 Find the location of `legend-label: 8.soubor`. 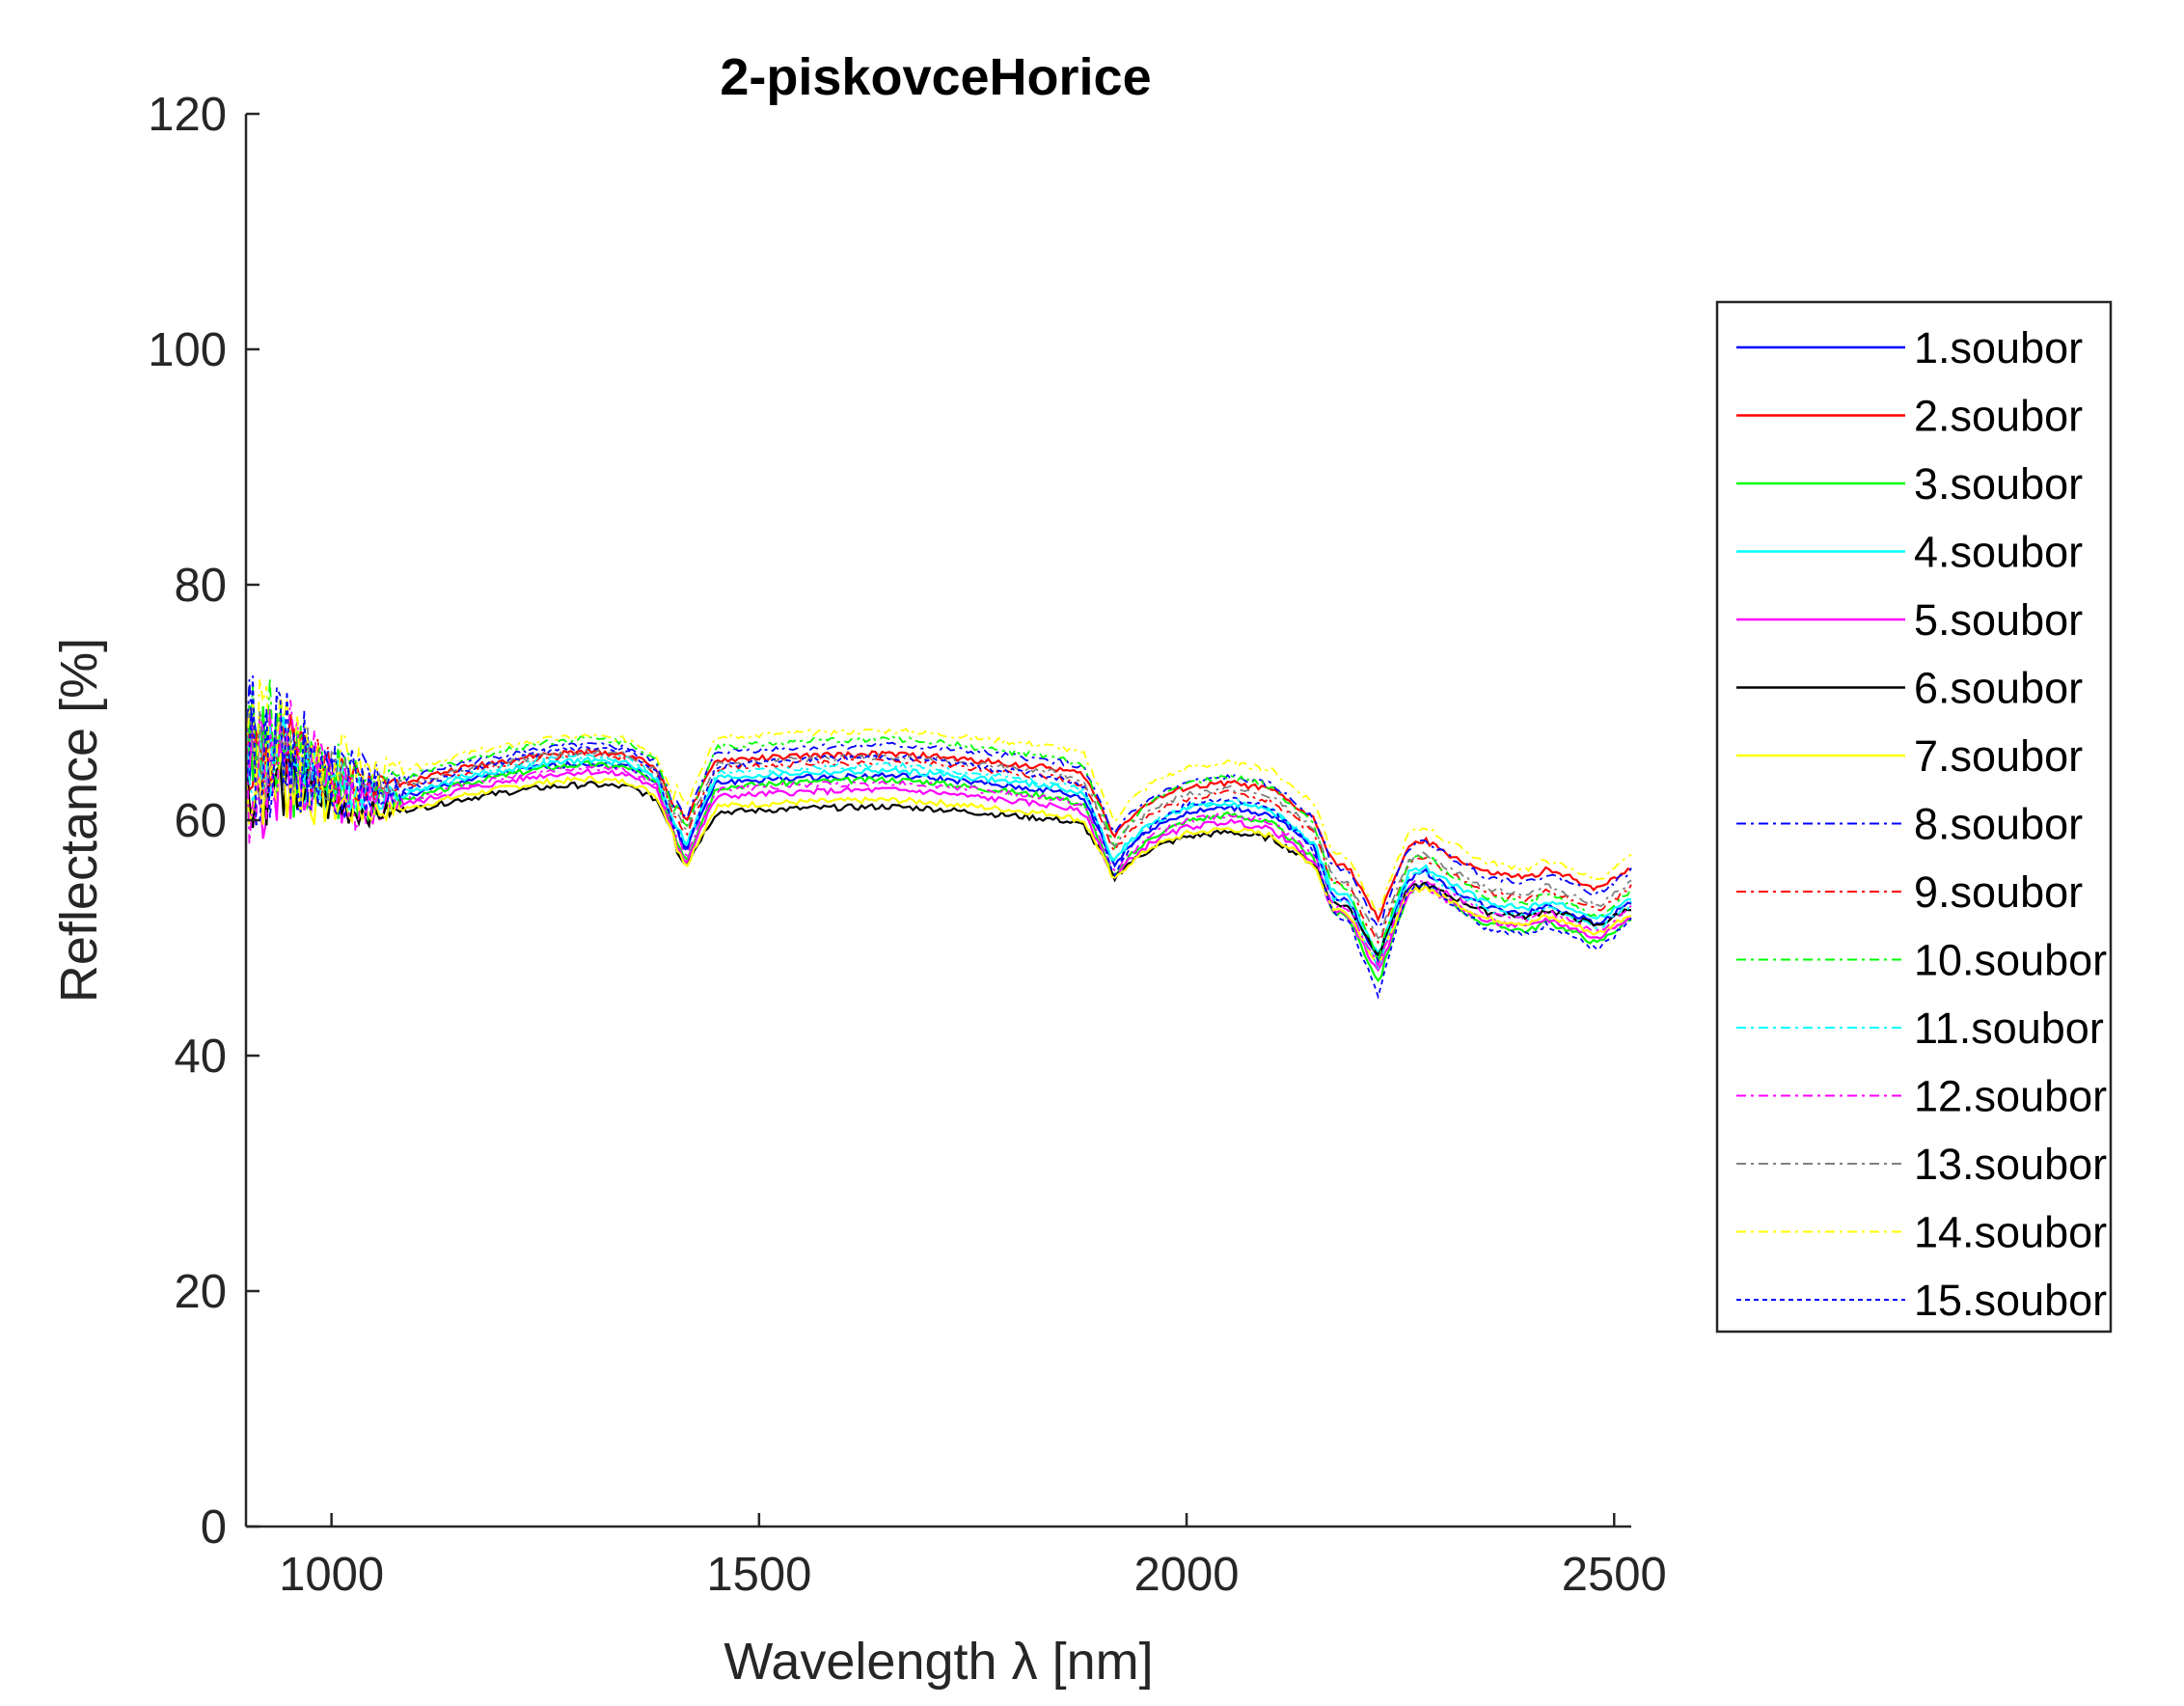

legend-label: 8.soubor is located at coordinates (1999, 824).